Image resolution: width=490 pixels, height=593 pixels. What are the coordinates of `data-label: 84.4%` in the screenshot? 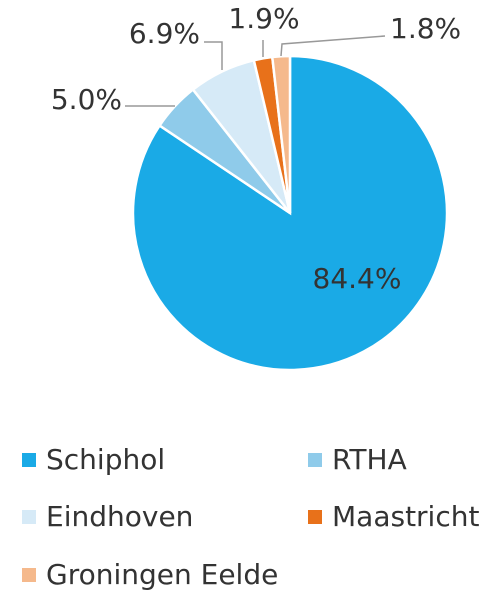 It's located at (357, 278).